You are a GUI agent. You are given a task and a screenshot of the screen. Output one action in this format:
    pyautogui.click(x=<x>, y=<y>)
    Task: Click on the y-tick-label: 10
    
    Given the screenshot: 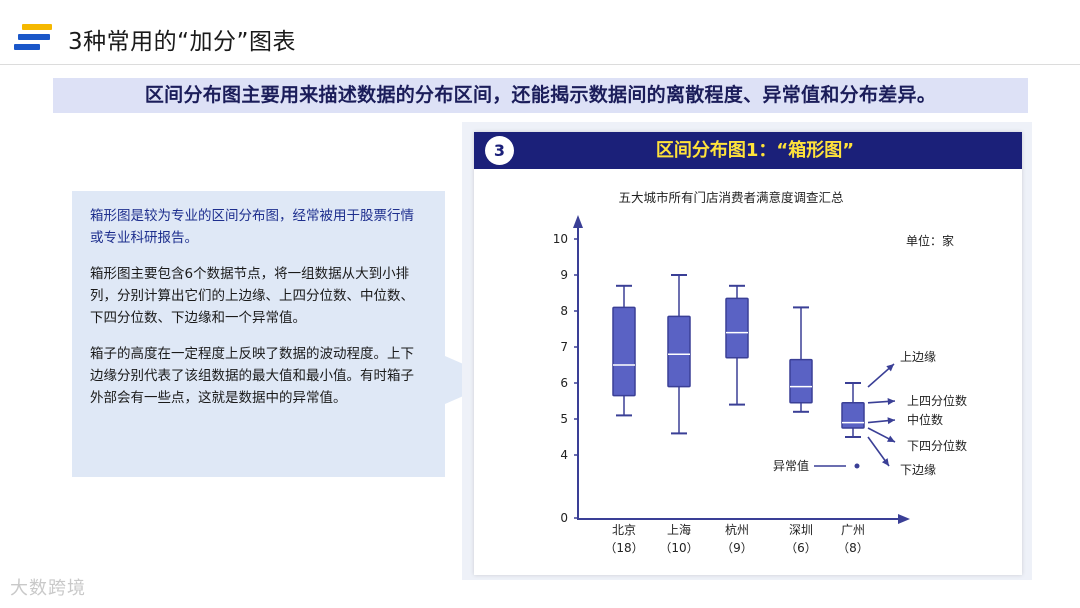 What is the action you would take?
    pyautogui.click(x=560, y=239)
    